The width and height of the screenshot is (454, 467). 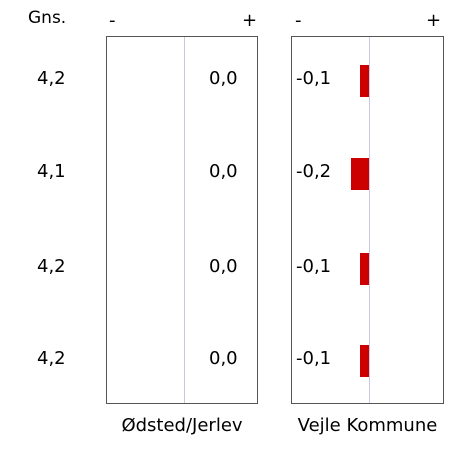 I want to click on panel-1-zero-line, so click(x=184, y=220).